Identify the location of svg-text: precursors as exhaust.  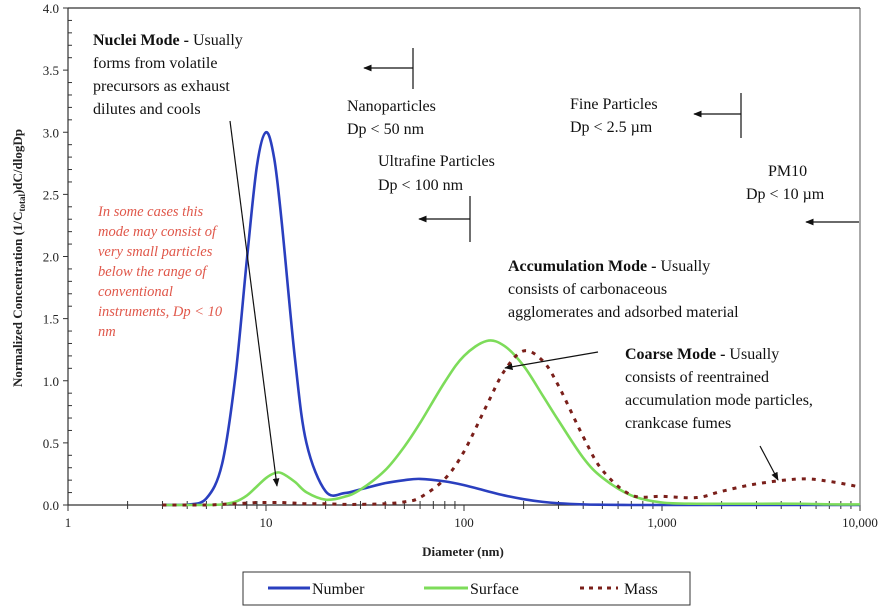
(161, 86).